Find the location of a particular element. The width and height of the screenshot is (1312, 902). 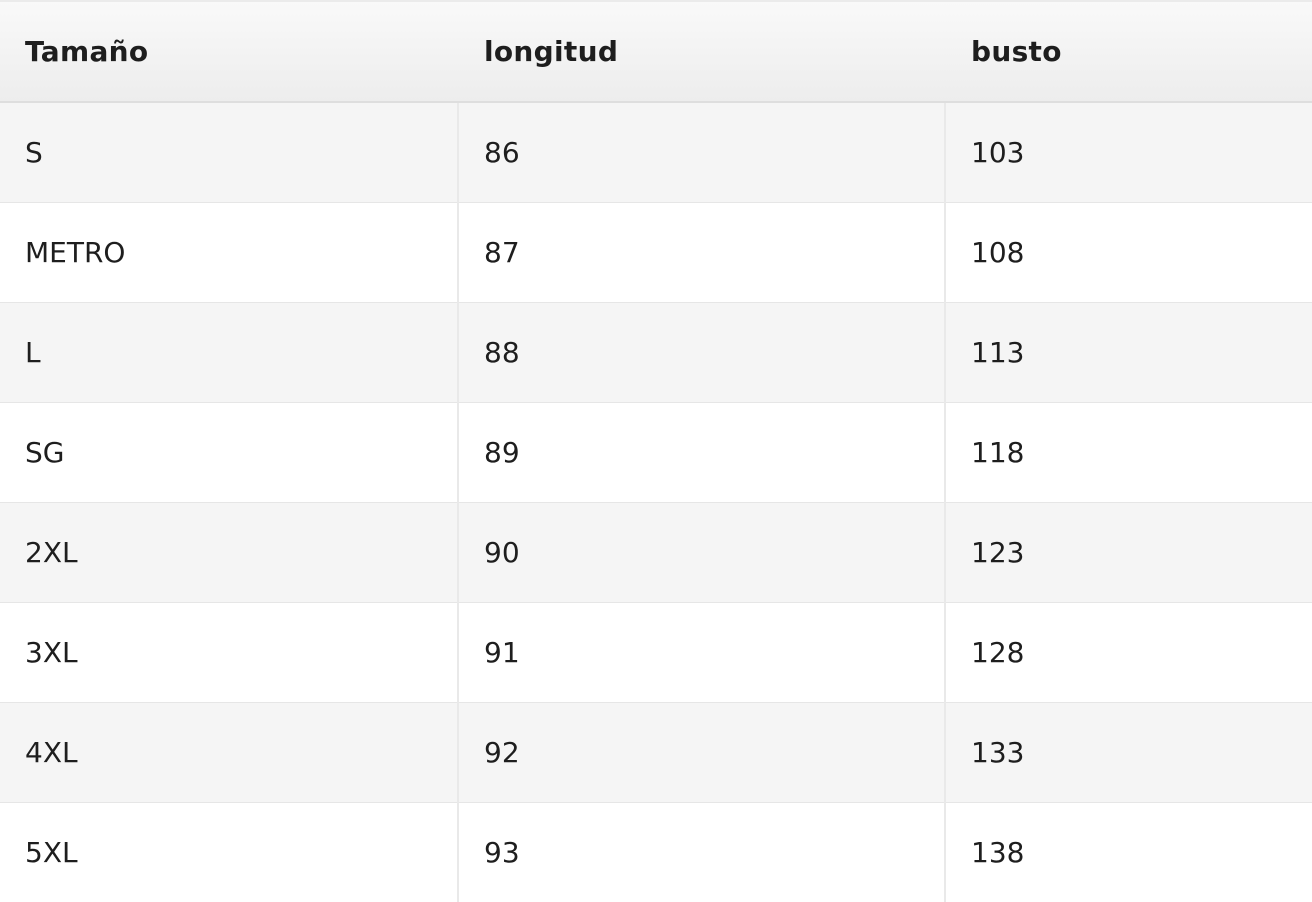

table-cell: S is located at coordinates (229, 151).